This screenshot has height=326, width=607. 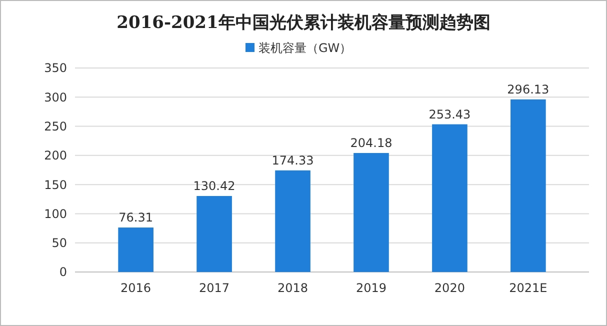 I want to click on y-tick-label: 0, so click(x=63, y=272).